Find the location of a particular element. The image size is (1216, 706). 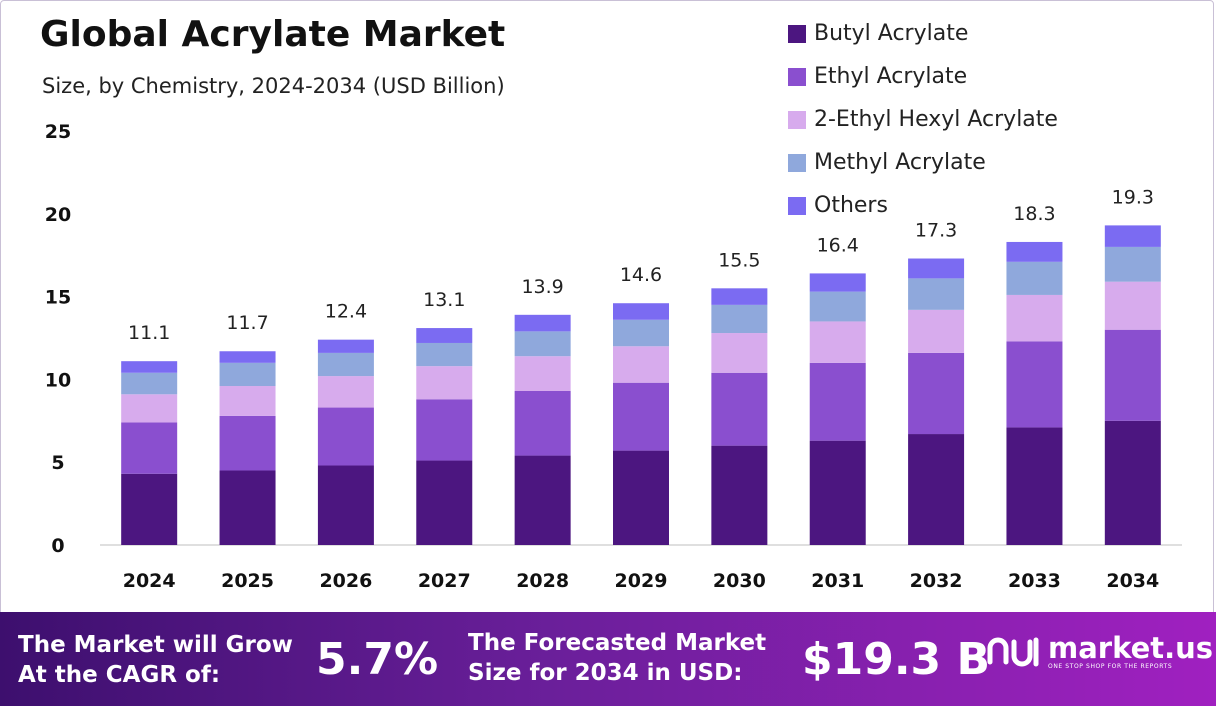

bar-segment-methyl-2032 is located at coordinates (936, 294).